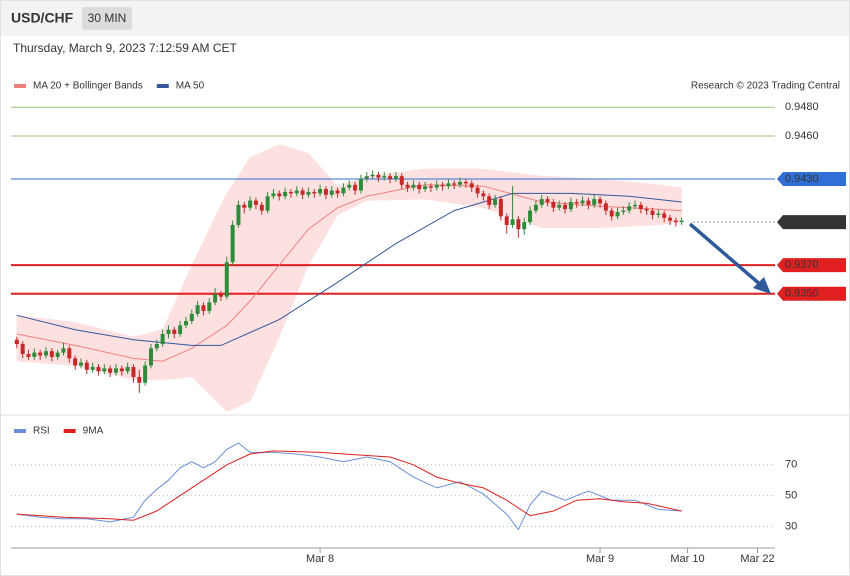 The image size is (850, 576). I want to click on level-label: 0.9350, so click(802, 294).